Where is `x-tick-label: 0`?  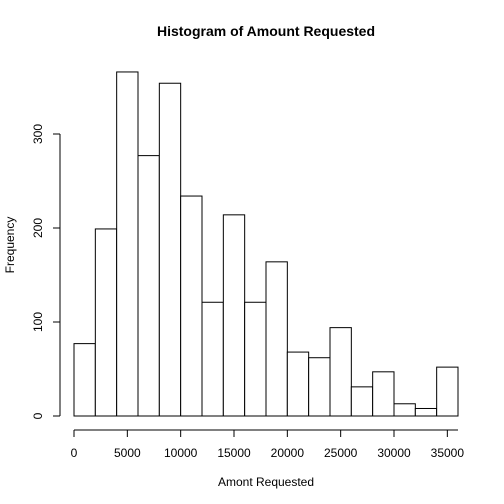 x-tick-label: 0 is located at coordinates (74, 453).